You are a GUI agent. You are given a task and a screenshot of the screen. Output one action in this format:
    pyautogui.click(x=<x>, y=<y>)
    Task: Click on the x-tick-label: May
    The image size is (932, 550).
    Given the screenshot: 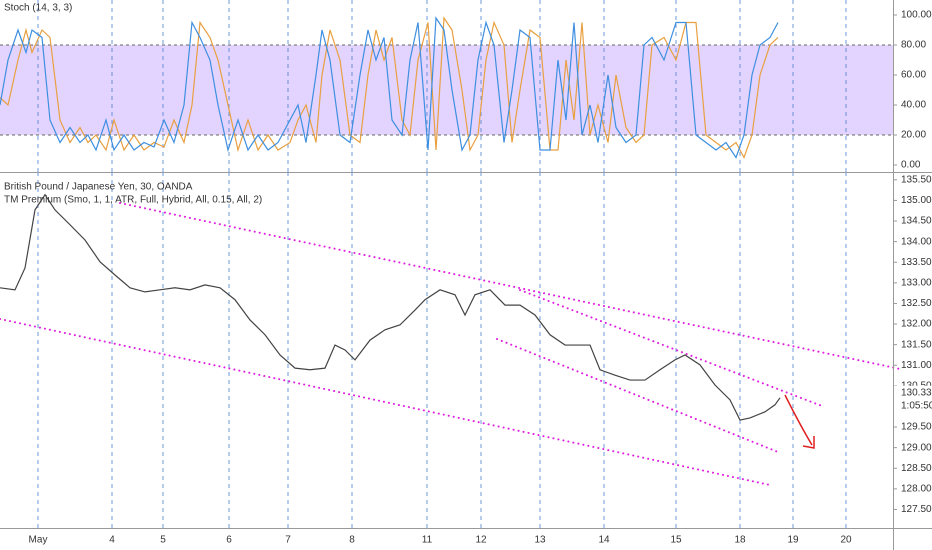 What is the action you would take?
    pyautogui.click(x=38, y=540)
    